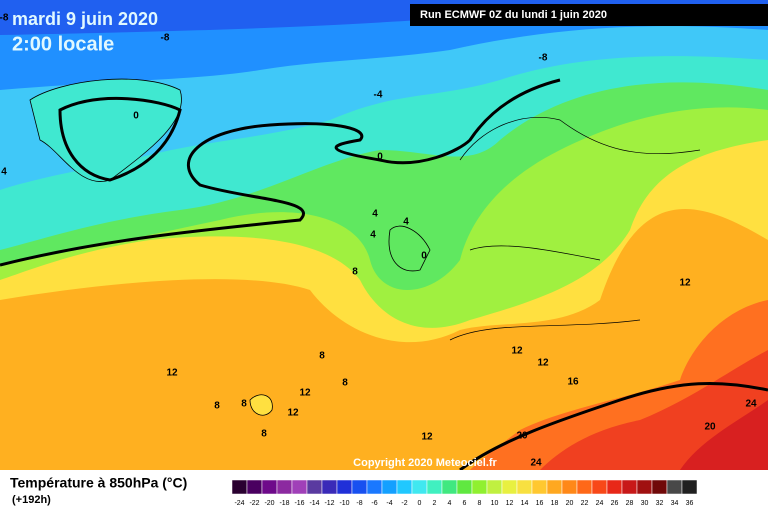 The image size is (768, 517). What do you see at coordinates (675, 503) in the screenshot?
I see `scale-label: 34` at bounding box center [675, 503].